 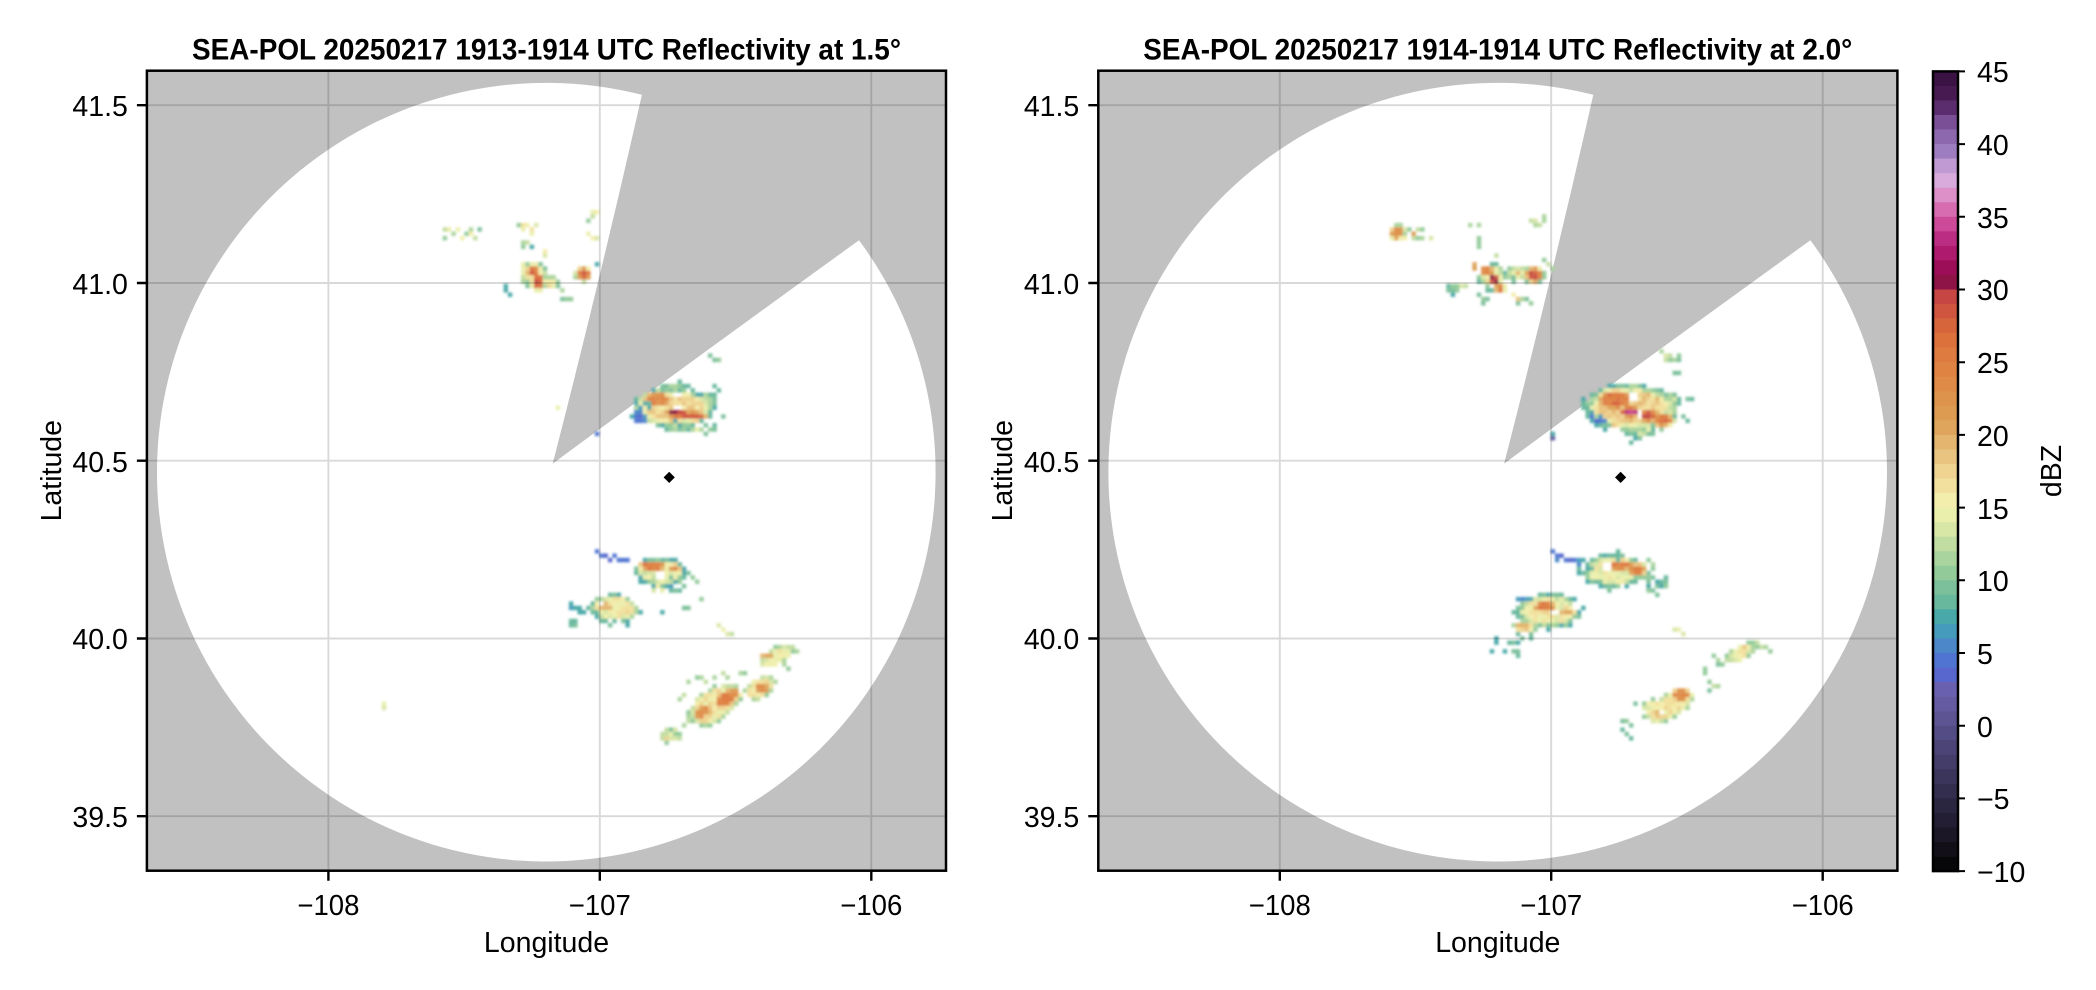 What do you see at coordinates (1985, 728) in the screenshot?
I see `svg-text: 0` at bounding box center [1985, 728].